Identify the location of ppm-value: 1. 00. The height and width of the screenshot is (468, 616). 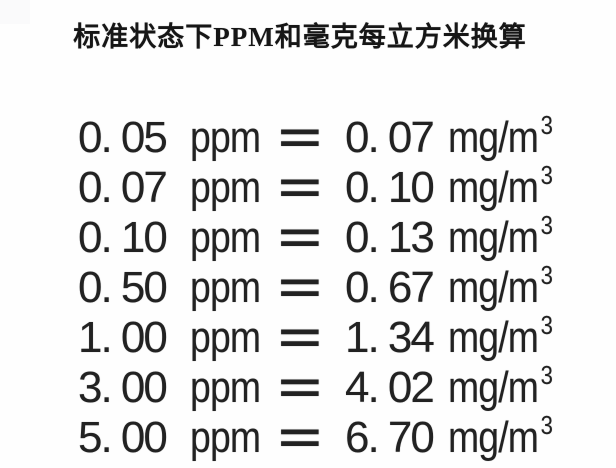
(123, 337).